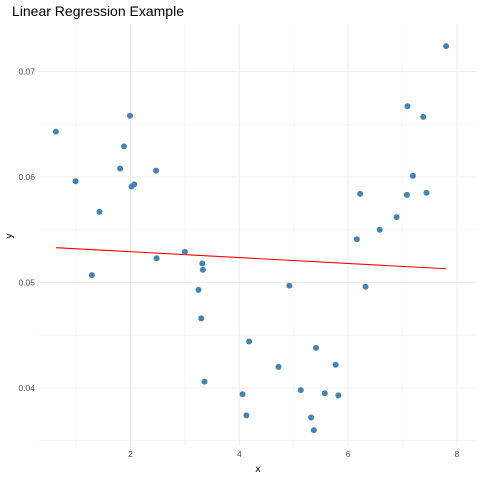 This screenshot has width=480, height=480. I want to click on x-tick-label: 4, so click(239, 454).